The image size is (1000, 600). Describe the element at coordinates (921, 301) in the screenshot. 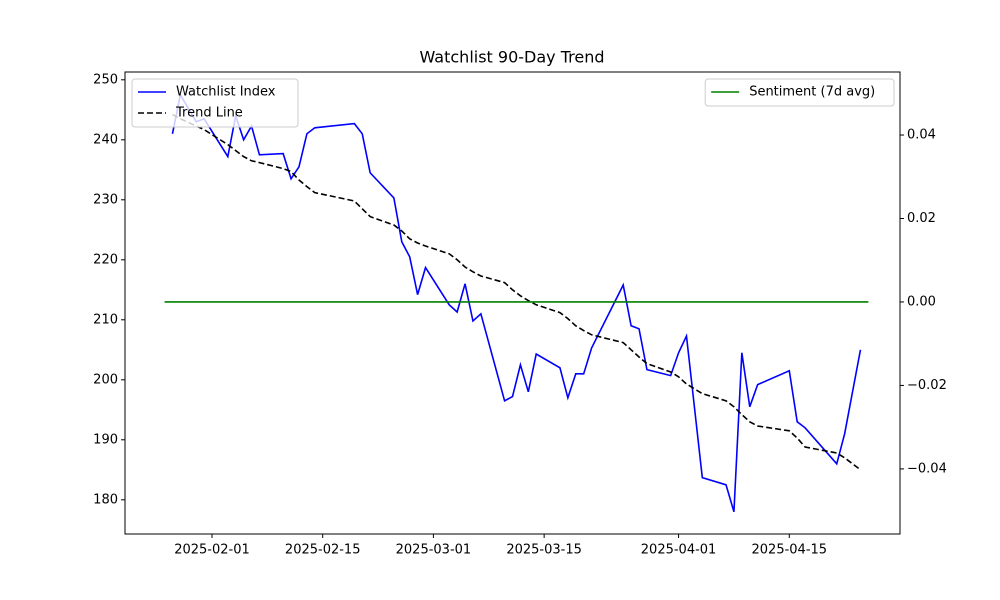

I see `y2-tick-label: 0.00` at that location.